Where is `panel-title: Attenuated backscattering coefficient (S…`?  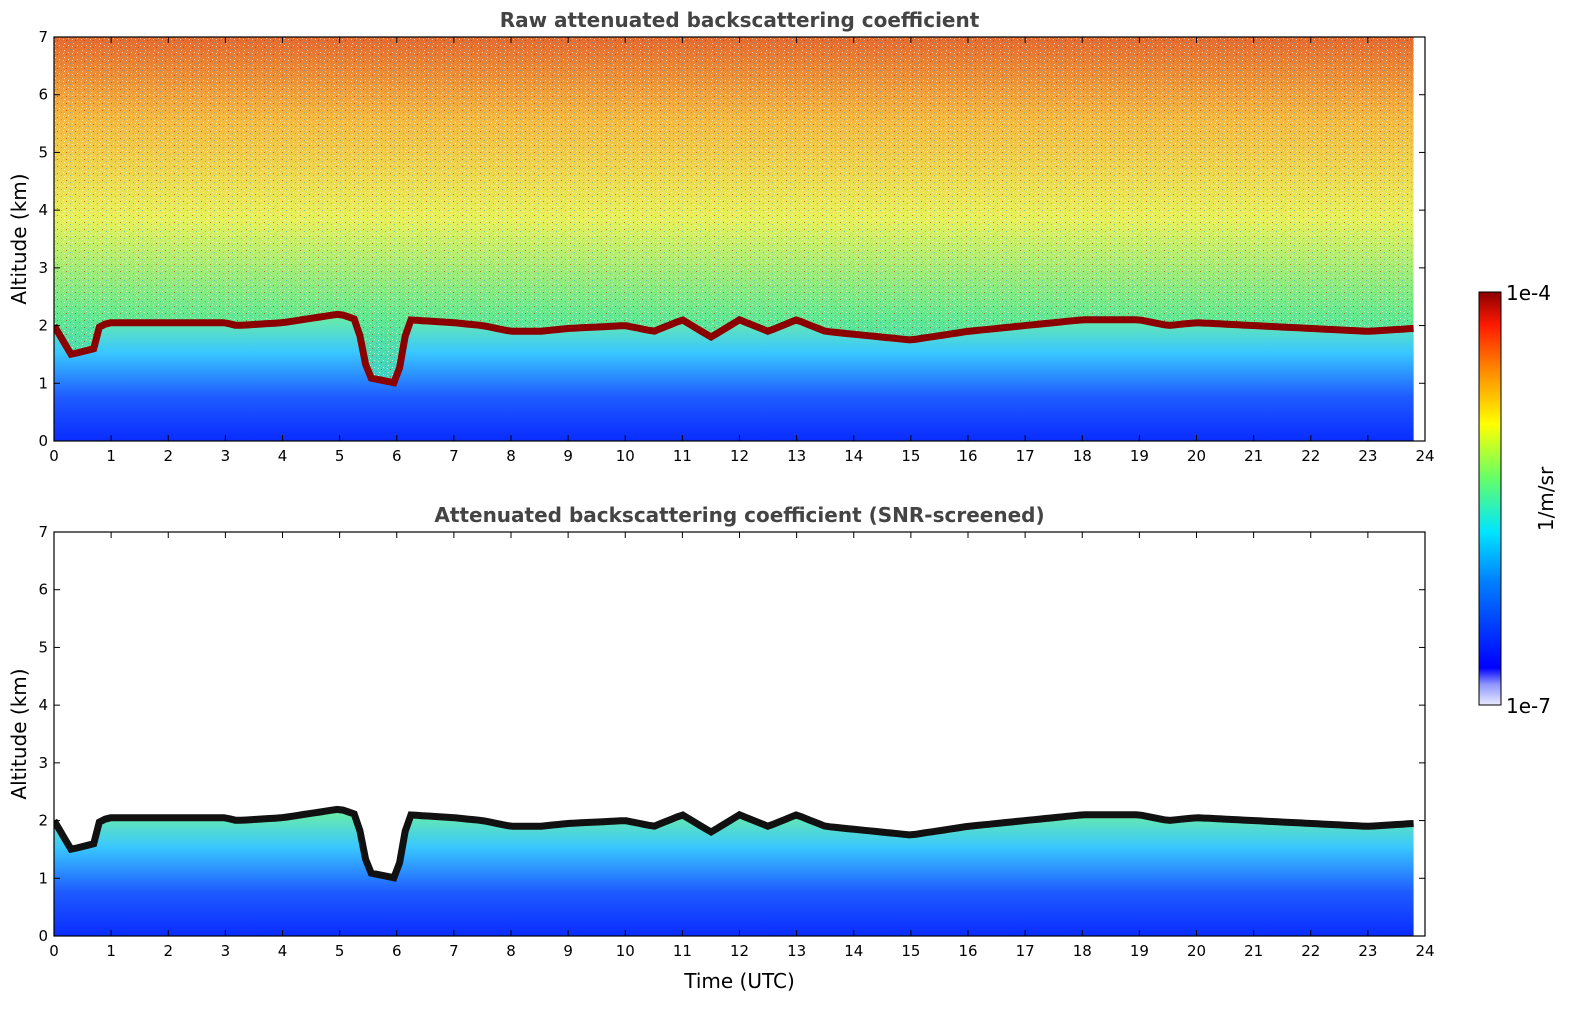
panel-title: Attenuated backscattering coefficient (S… is located at coordinates (739, 515).